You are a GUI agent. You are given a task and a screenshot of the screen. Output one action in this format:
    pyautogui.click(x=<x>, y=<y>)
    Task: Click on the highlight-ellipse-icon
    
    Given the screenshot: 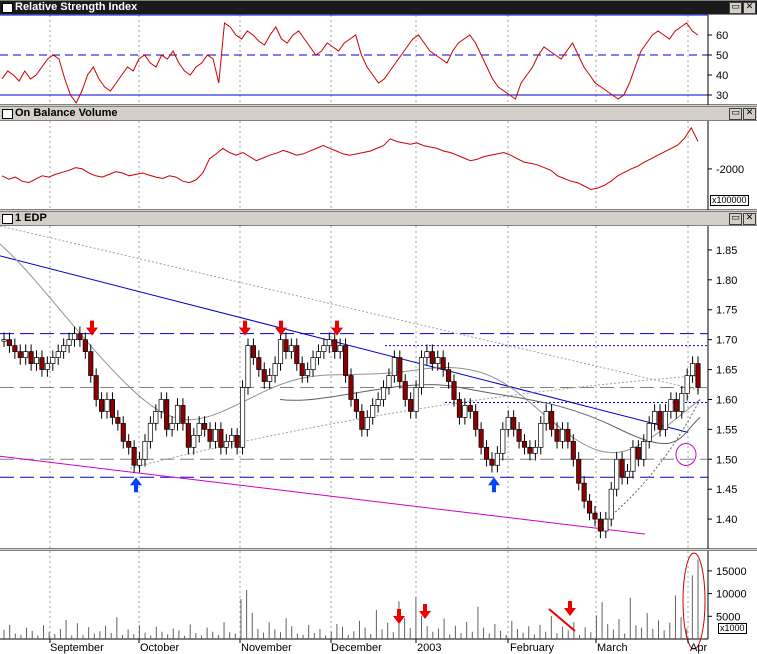 What is the action you would take?
    pyautogui.click(x=694, y=601)
    